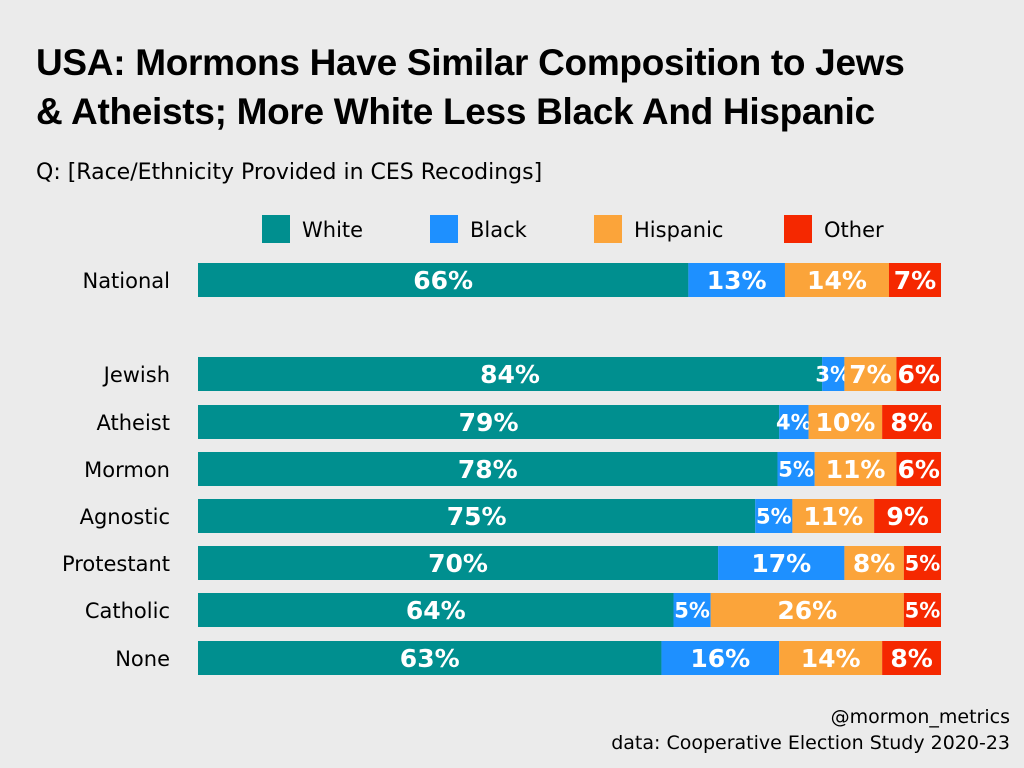 The width and height of the screenshot is (1024, 768). I want to click on bar-catholic-black, so click(692, 610).